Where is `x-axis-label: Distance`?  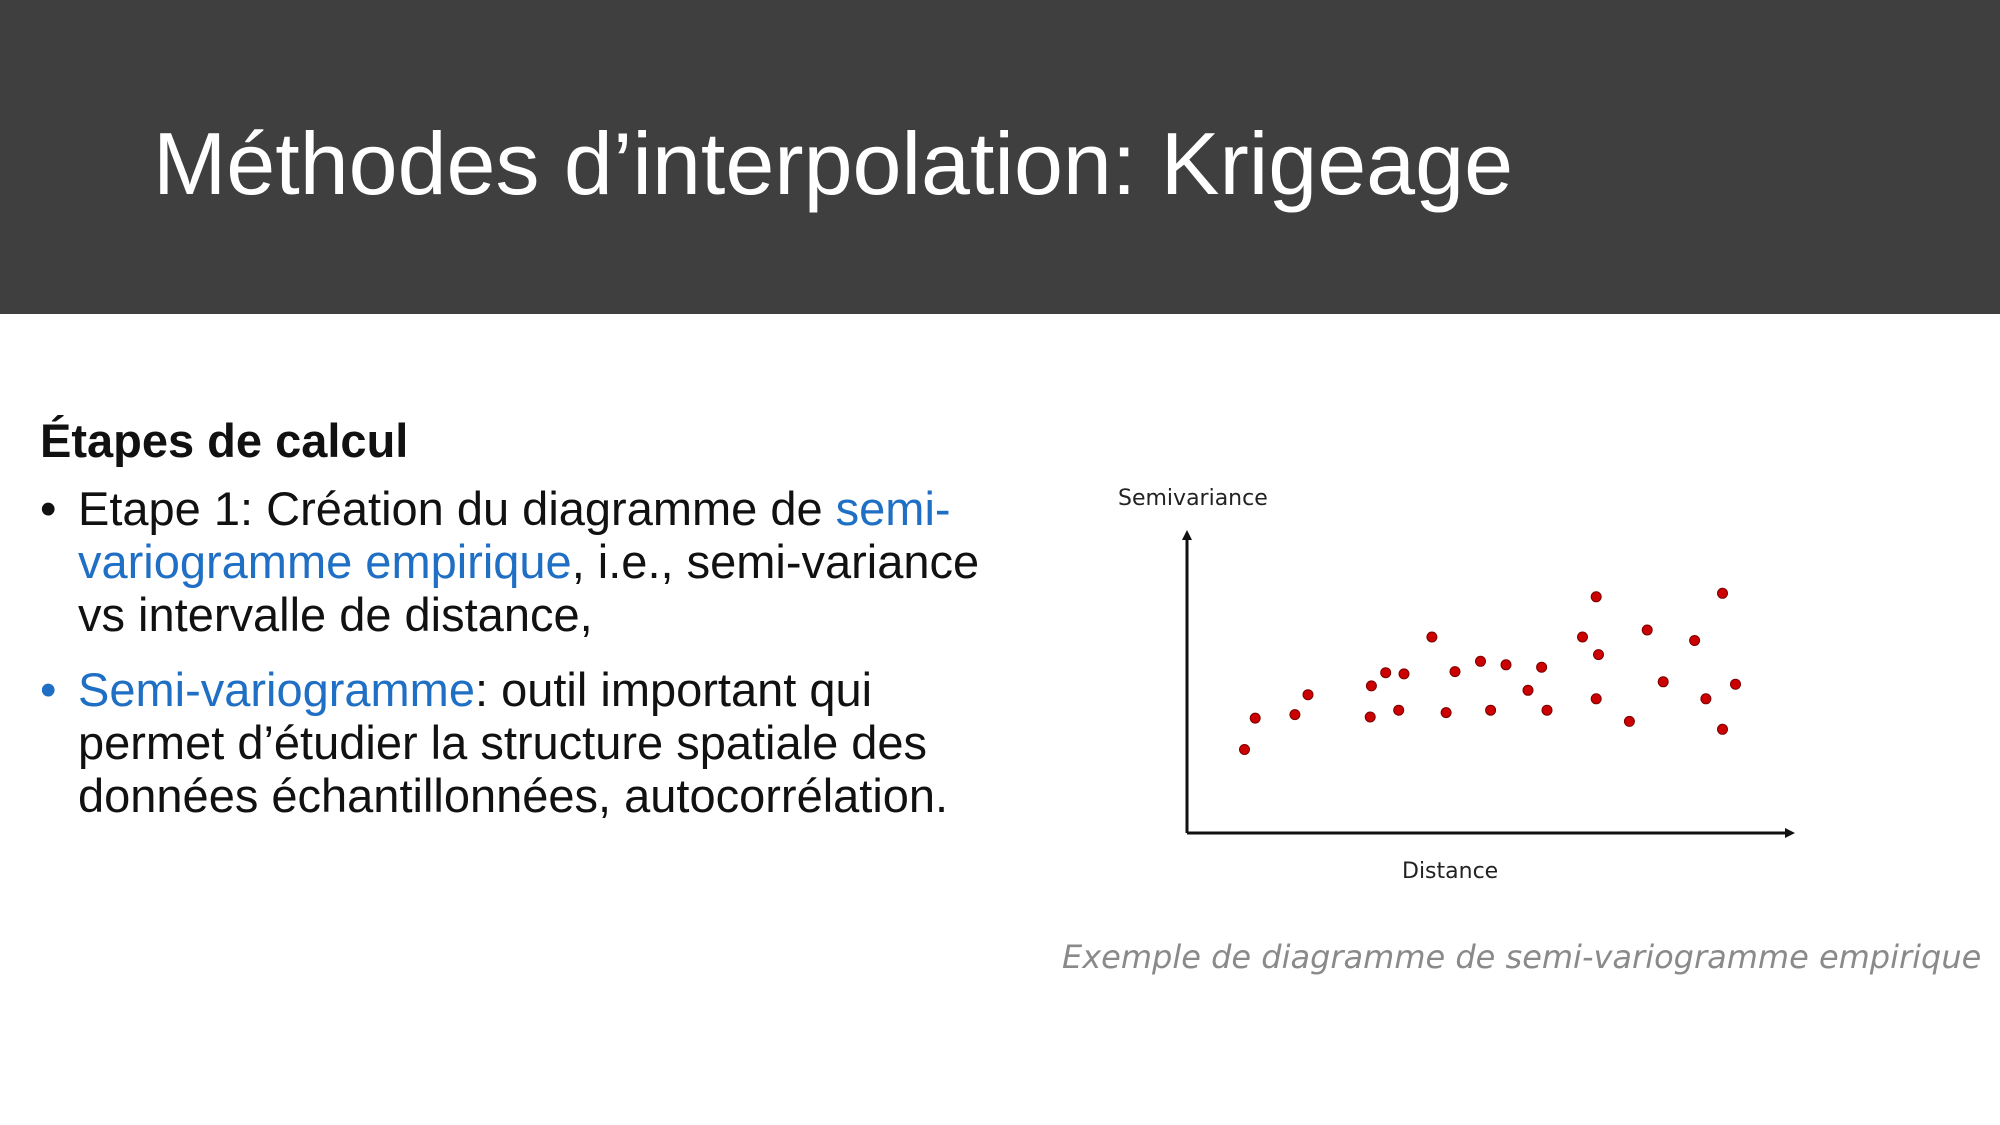
x-axis-label: Distance is located at coordinates (1450, 871).